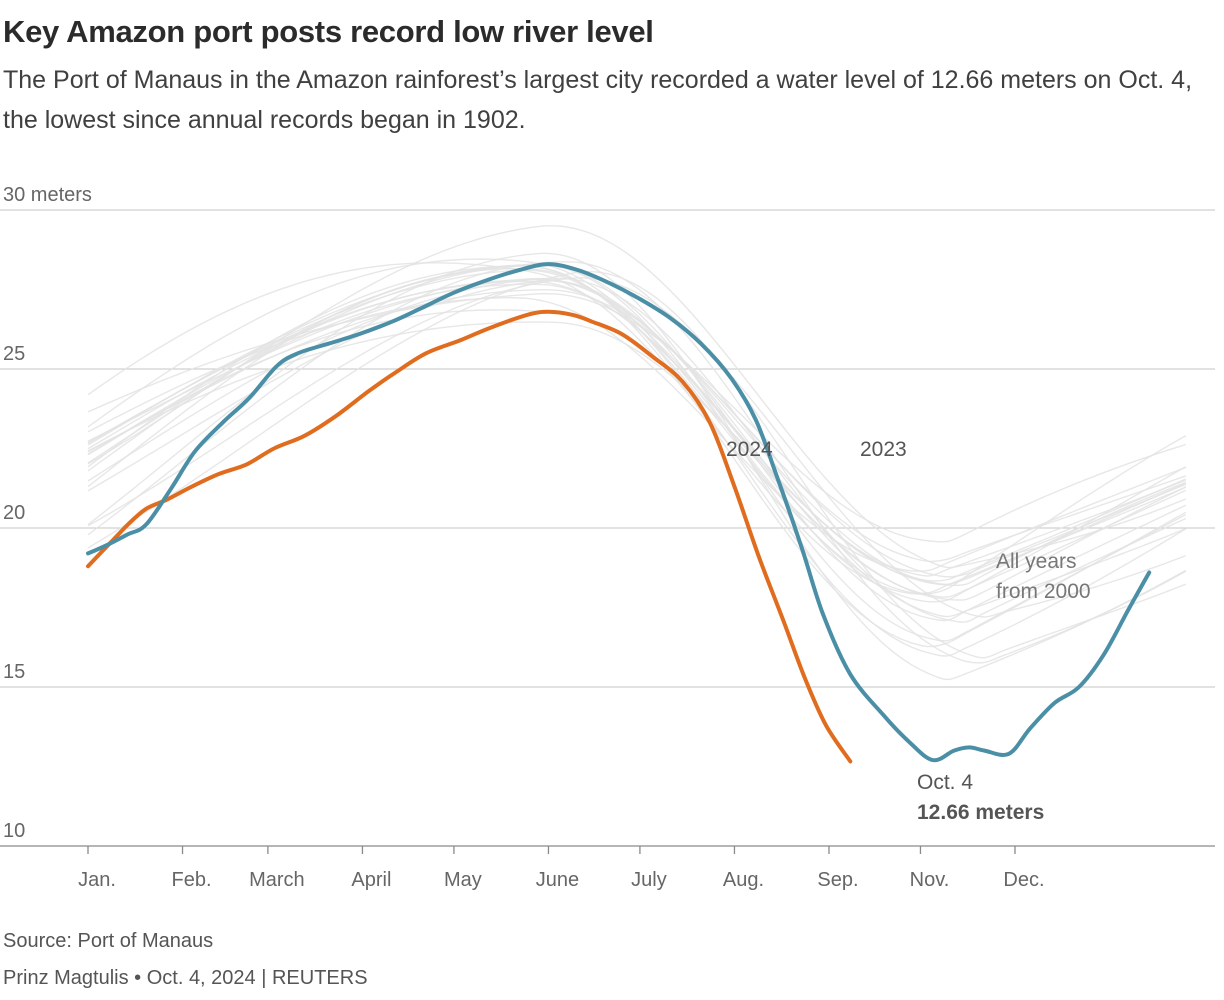  I want to click on point-date-label: Oct. 4, so click(945, 782).